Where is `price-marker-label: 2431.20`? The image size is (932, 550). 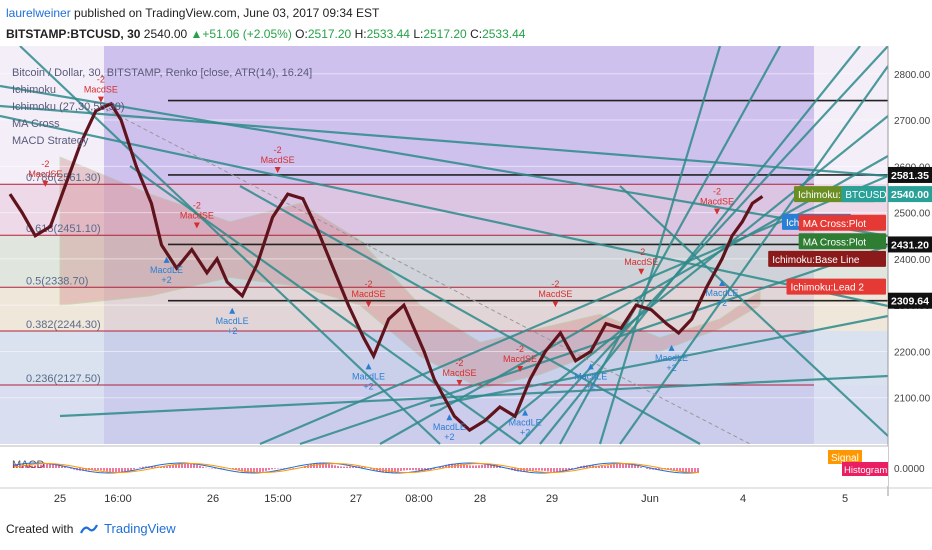 price-marker-label: 2431.20 is located at coordinates (910, 245).